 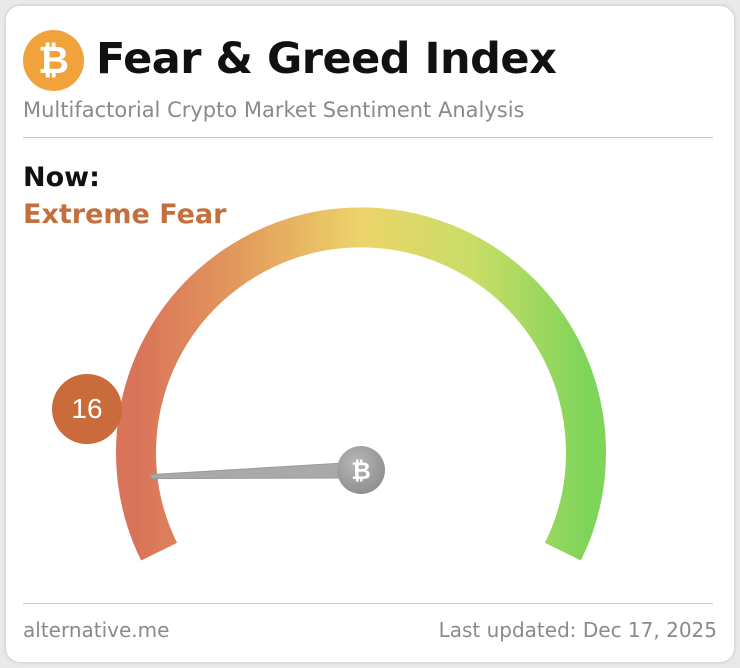 What do you see at coordinates (87, 409) in the screenshot?
I see `index-value-badge: 16` at bounding box center [87, 409].